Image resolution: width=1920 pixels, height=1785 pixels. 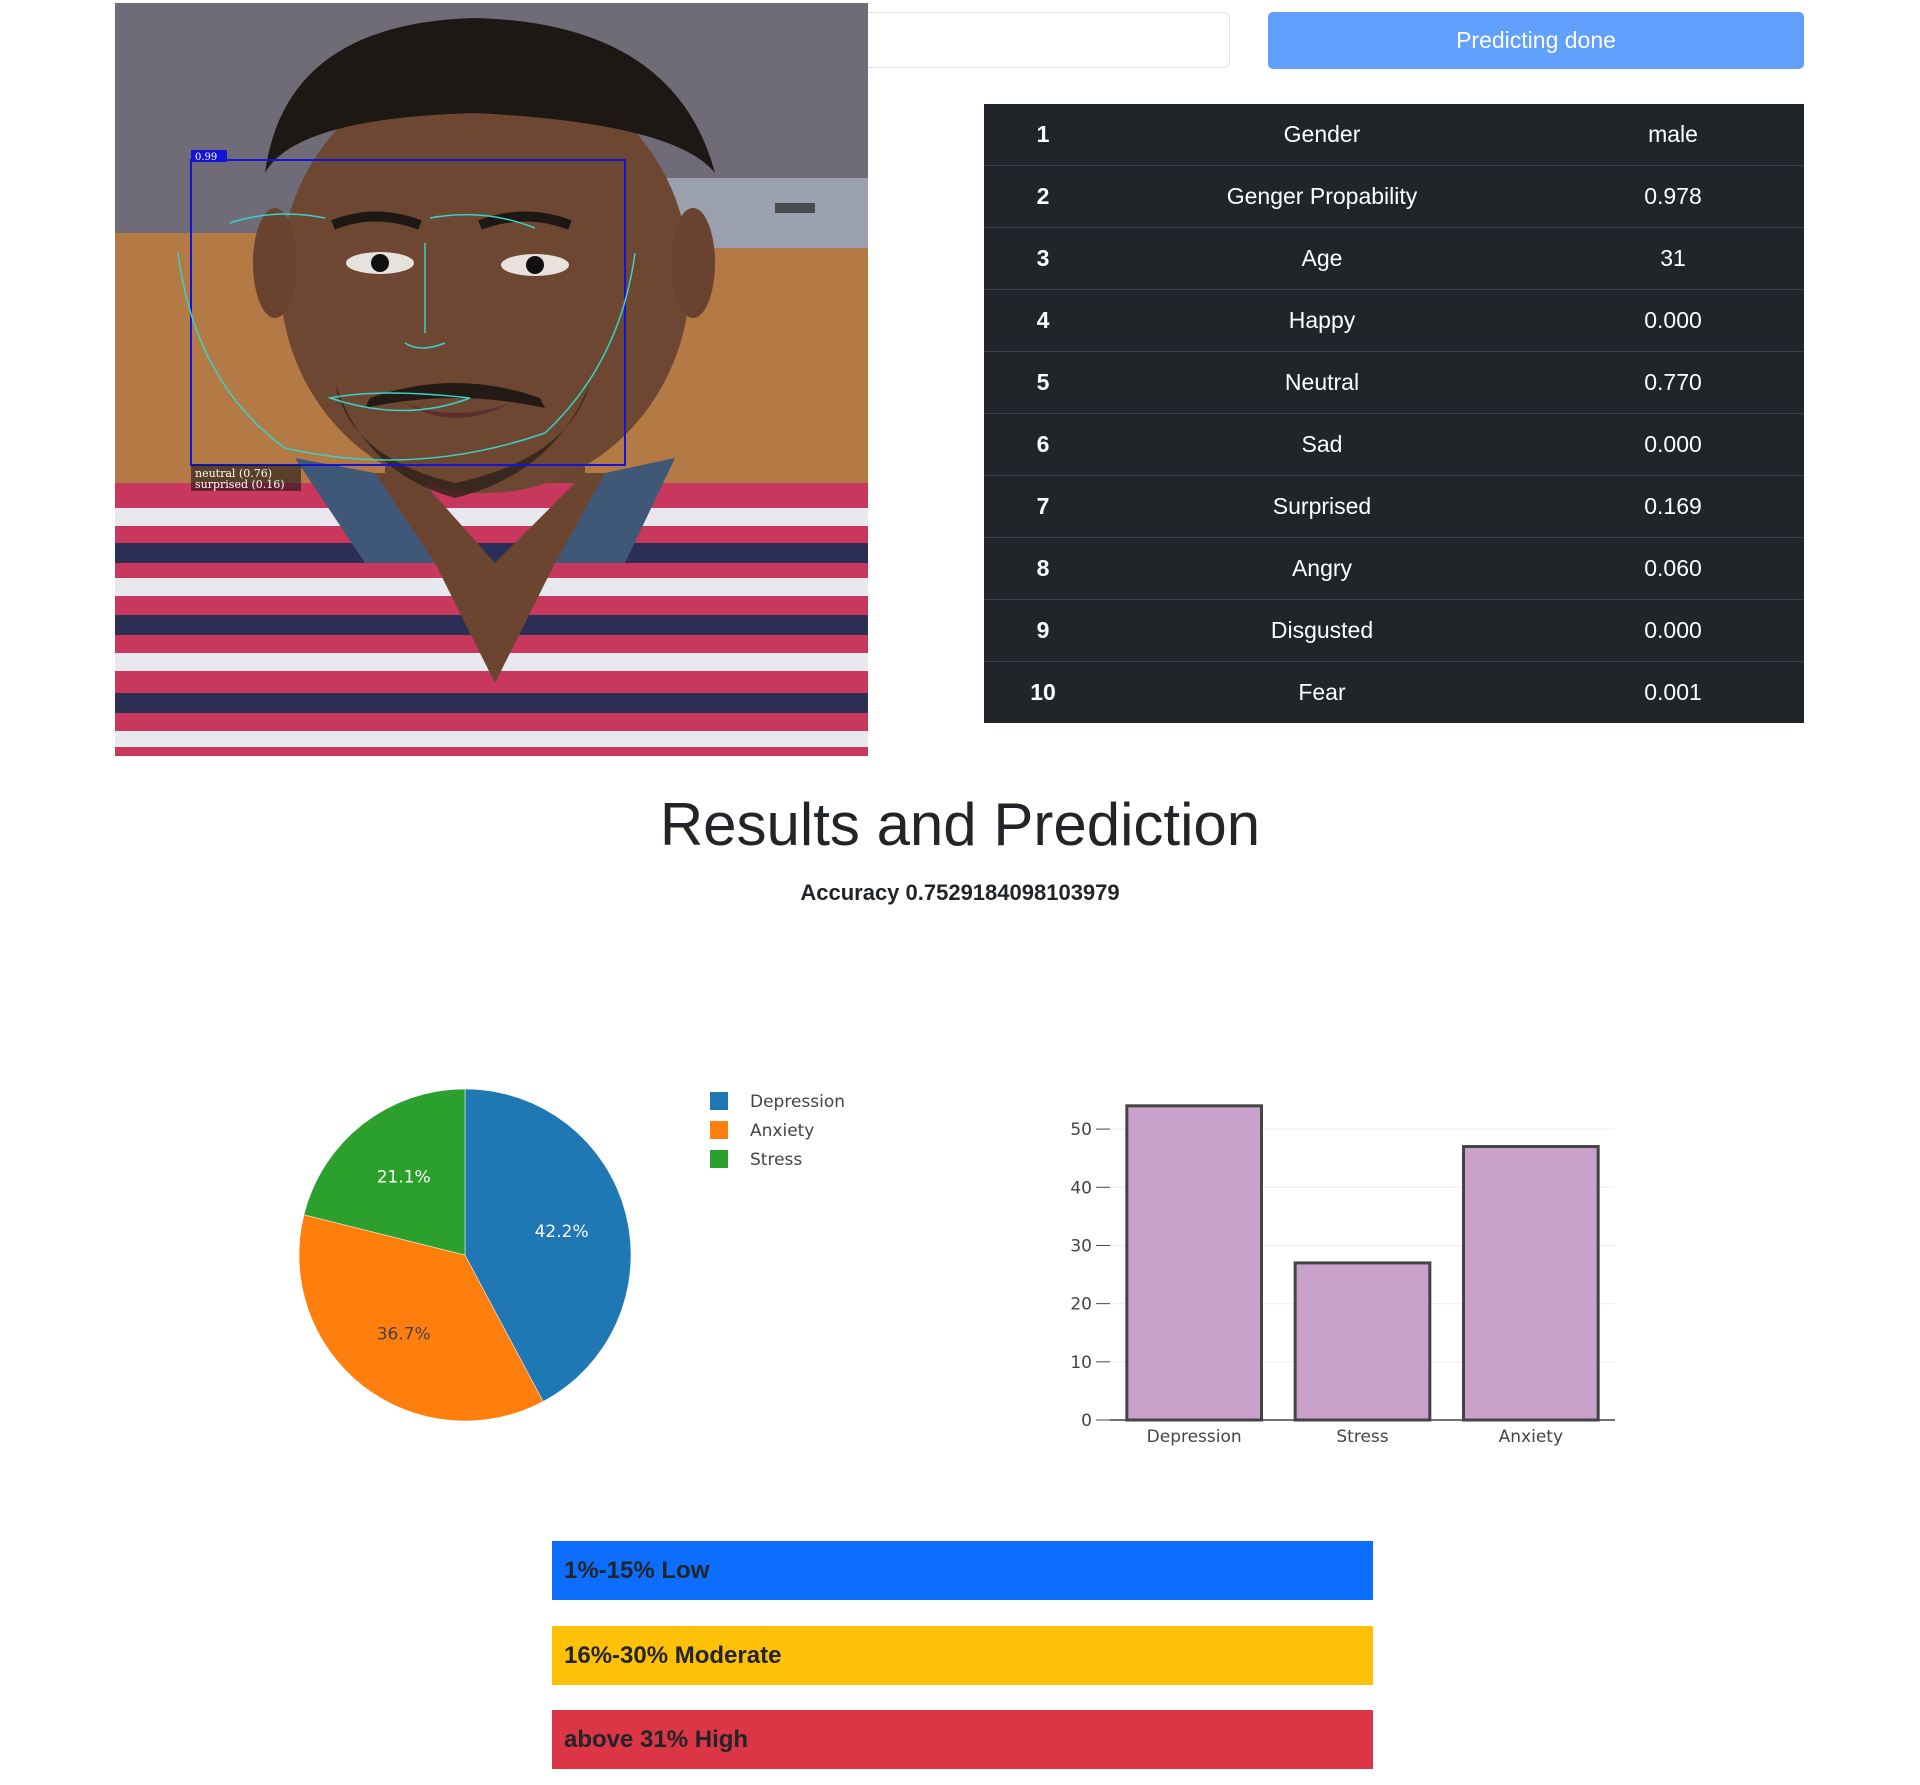 What do you see at coordinates (1322, 135) in the screenshot?
I see `row-label: Gender` at bounding box center [1322, 135].